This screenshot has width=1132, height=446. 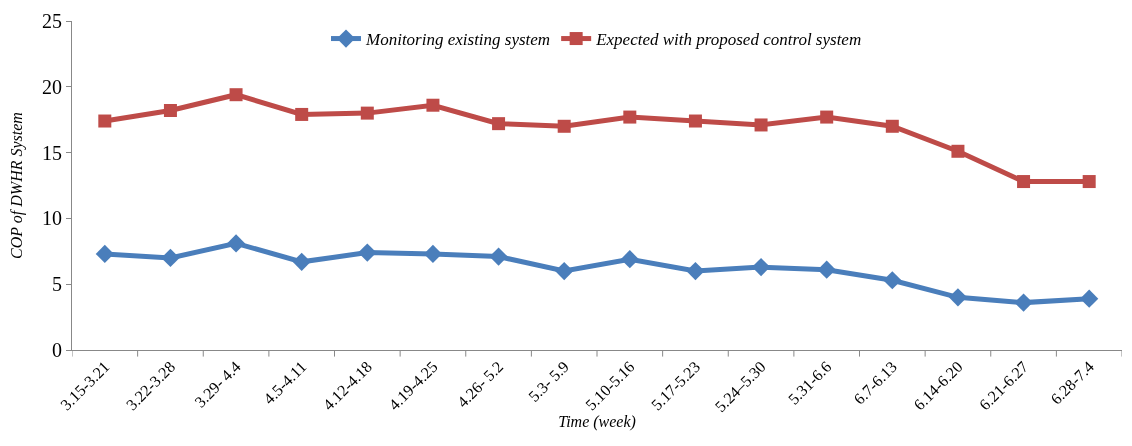 What do you see at coordinates (57, 350) in the screenshot?
I see `y-tick-label: 0` at bounding box center [57, 350].